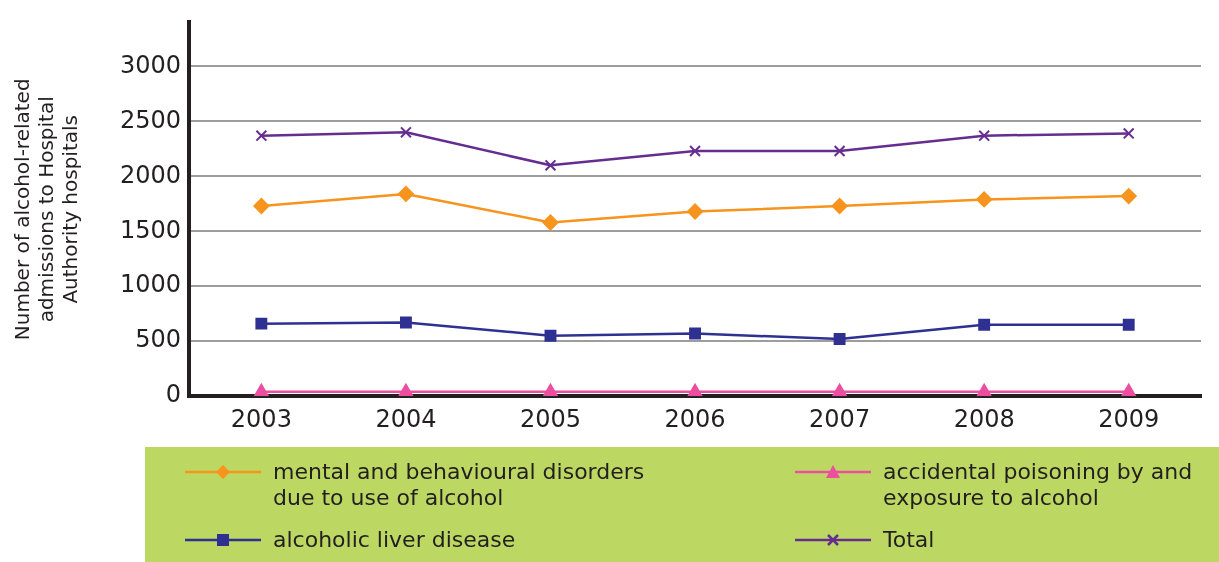 The image size is (1219, 562). I want to click on y-axis-title: Number of alcohol-related admissions to Hospital Authority hospitals, so click(46, 209).